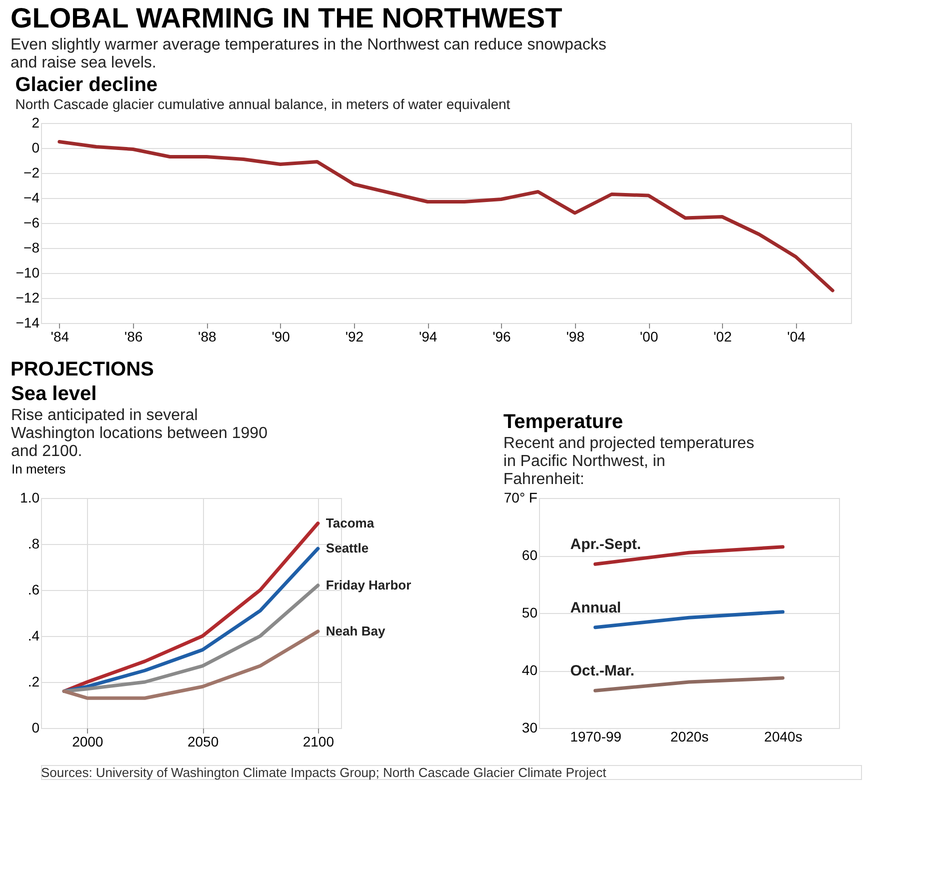 The height and width of the screenshot is (886, 925). What do you see at coordinates (34, 544) in the screenshot?
I see `y-tick-label: .8` at bounding box center [34, 544].